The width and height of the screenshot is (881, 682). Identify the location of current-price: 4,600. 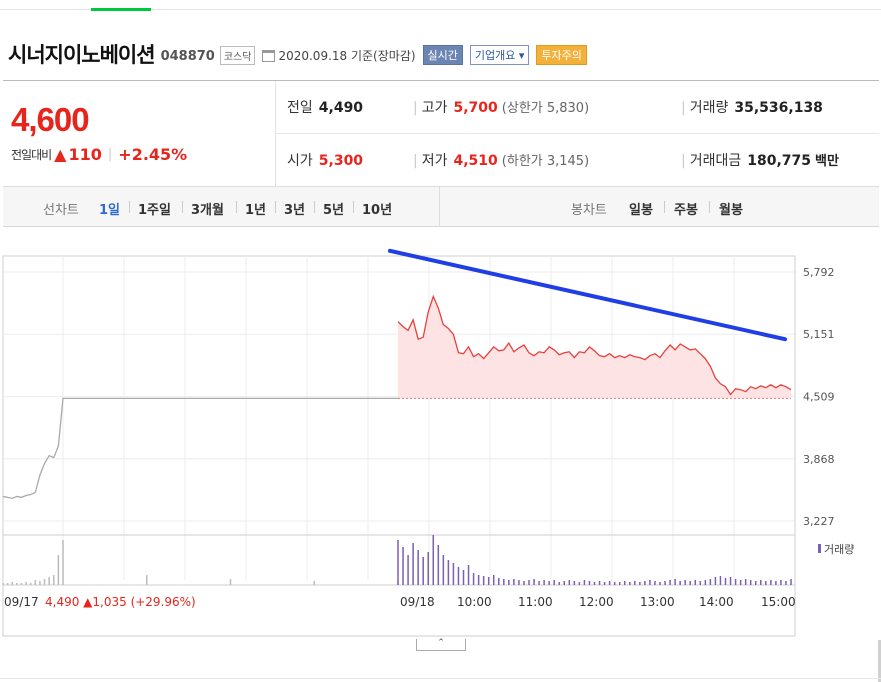
(50, 119).